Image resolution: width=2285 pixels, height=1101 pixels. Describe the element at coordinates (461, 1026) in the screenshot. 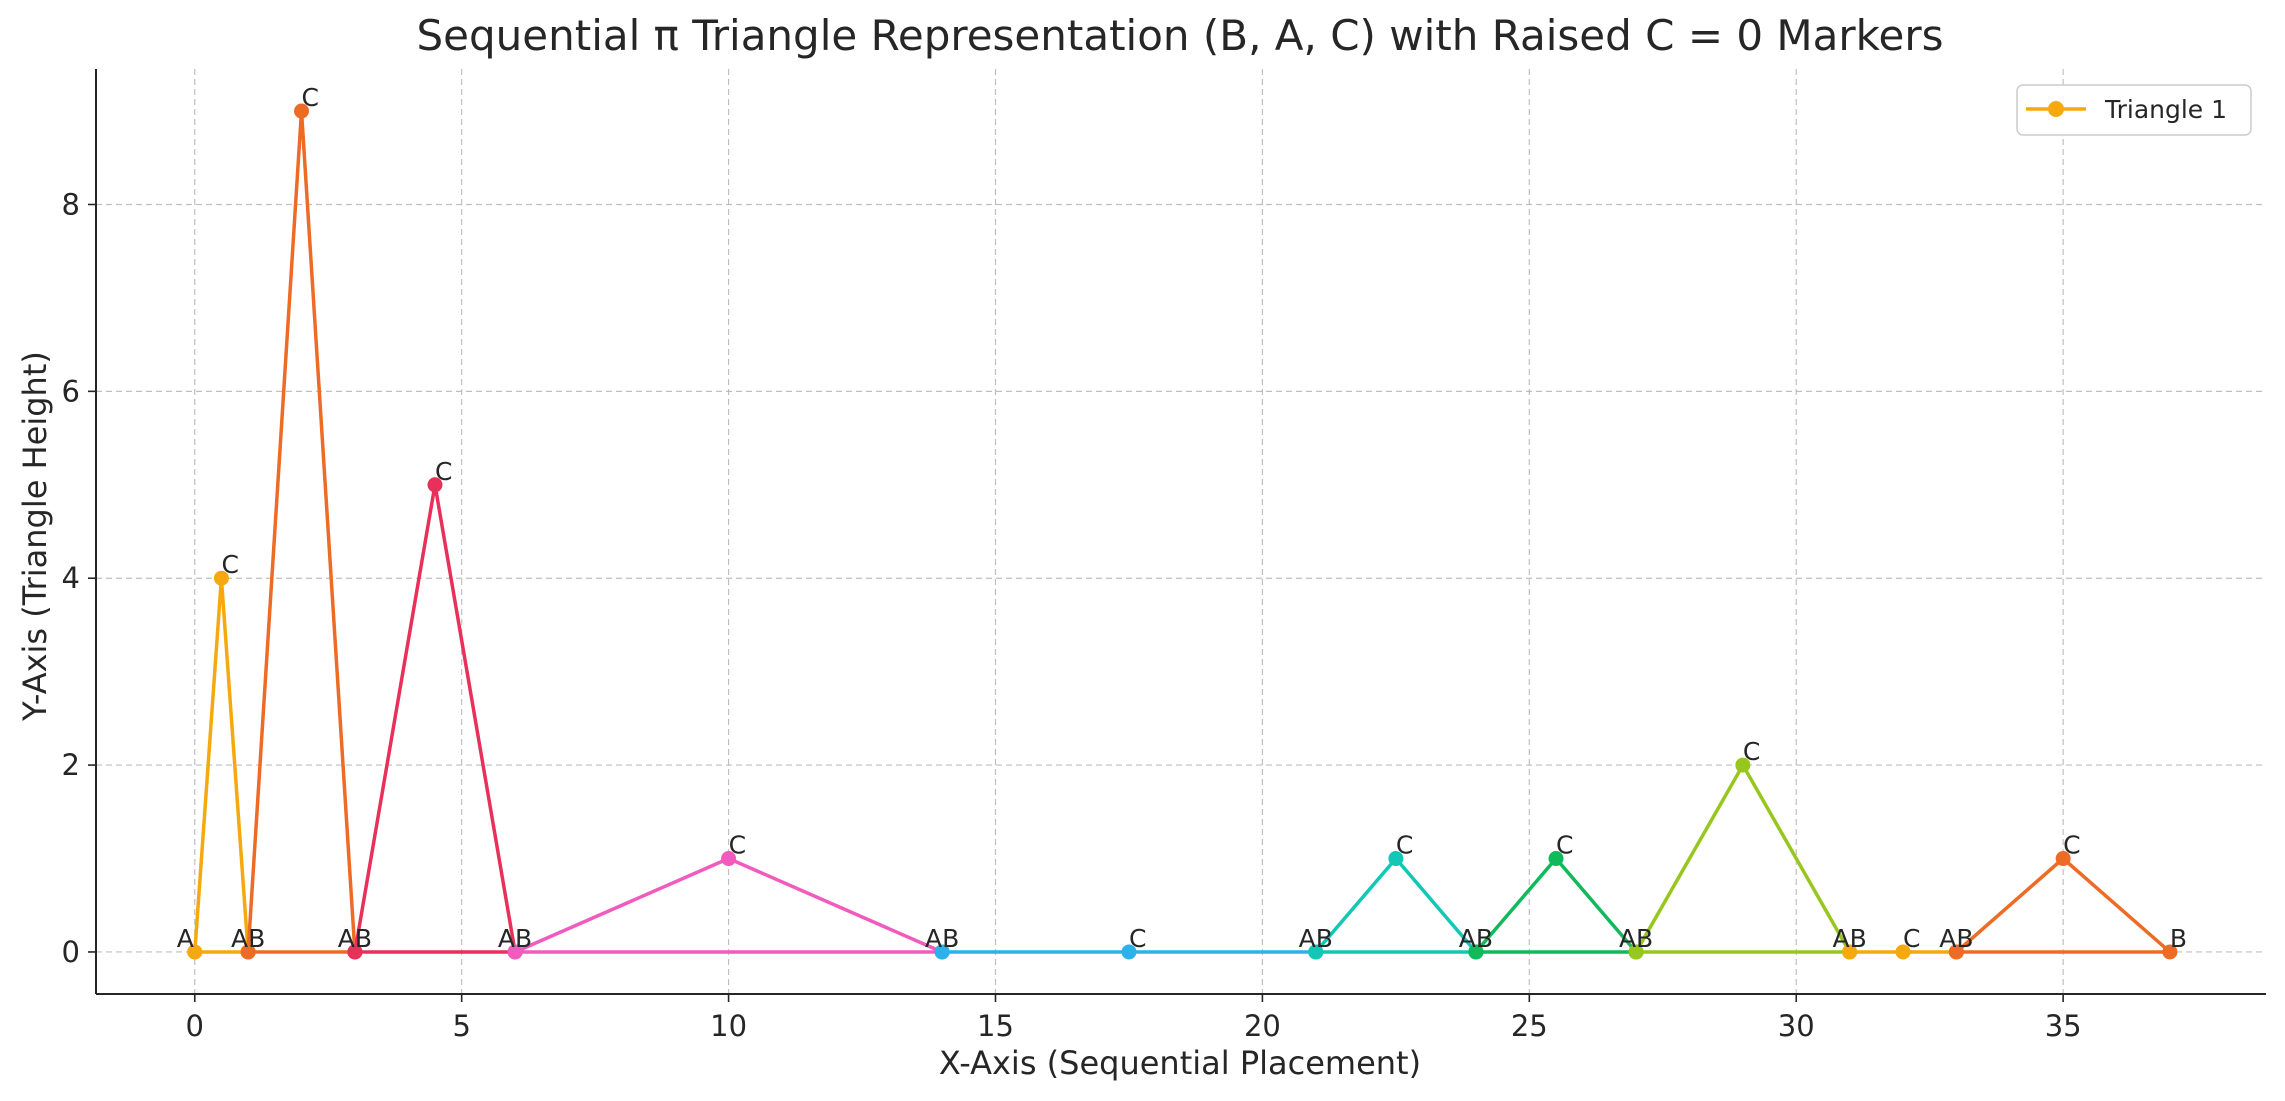

I see `x-tick-label: 5` at that location.